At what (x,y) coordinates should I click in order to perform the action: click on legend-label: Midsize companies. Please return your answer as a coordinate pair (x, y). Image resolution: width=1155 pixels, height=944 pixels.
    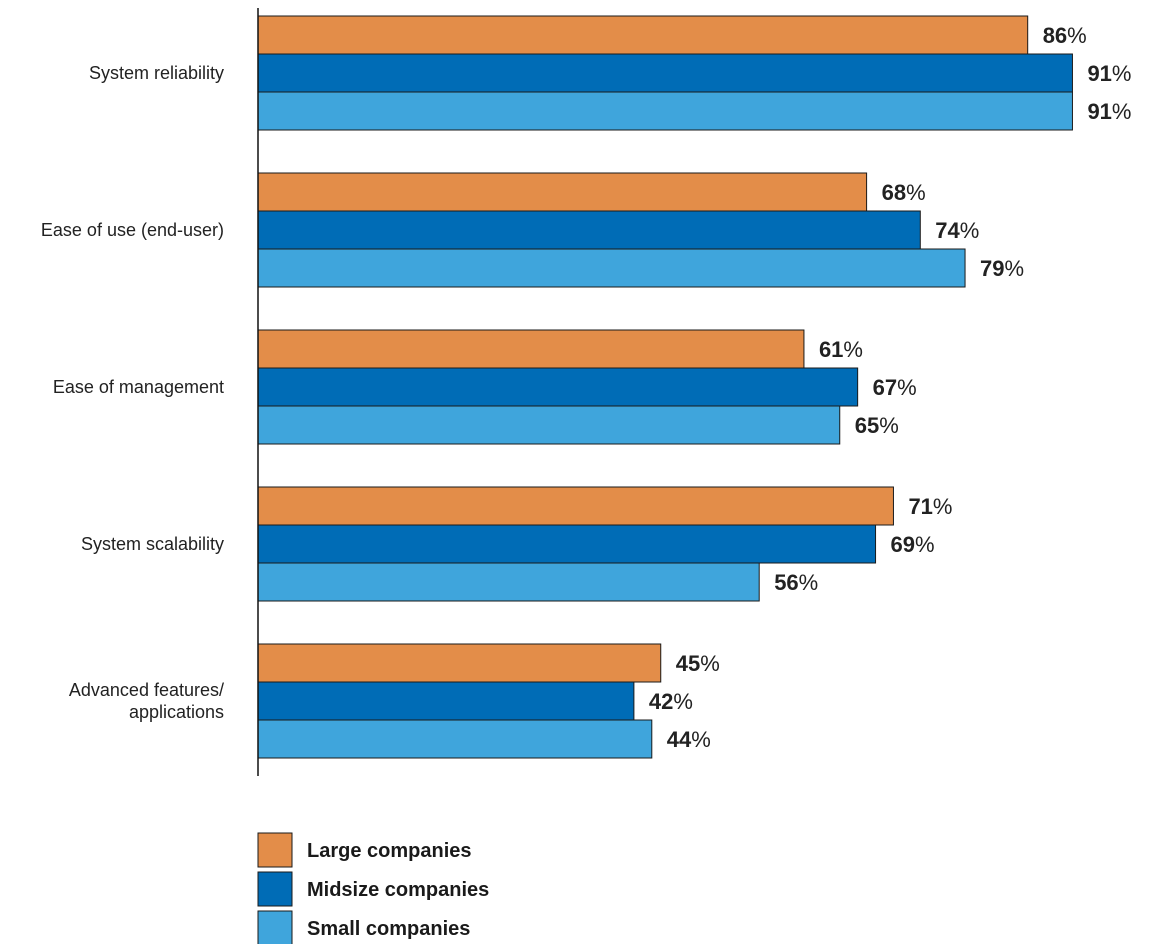
    Looking at the image, I should click on (398, 890).